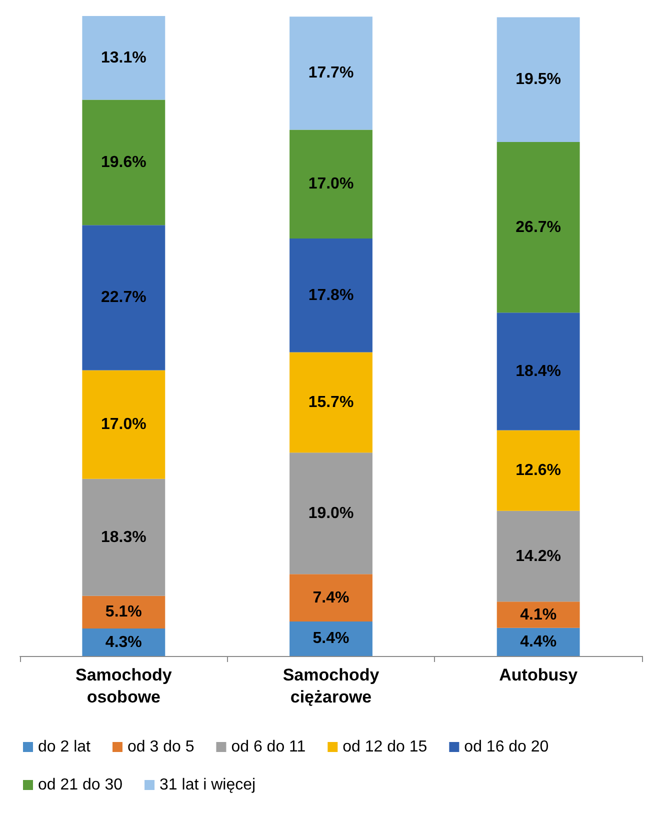 The image size is (662, 814). I want to click on data-label: 12.6%, so click(539, 471).